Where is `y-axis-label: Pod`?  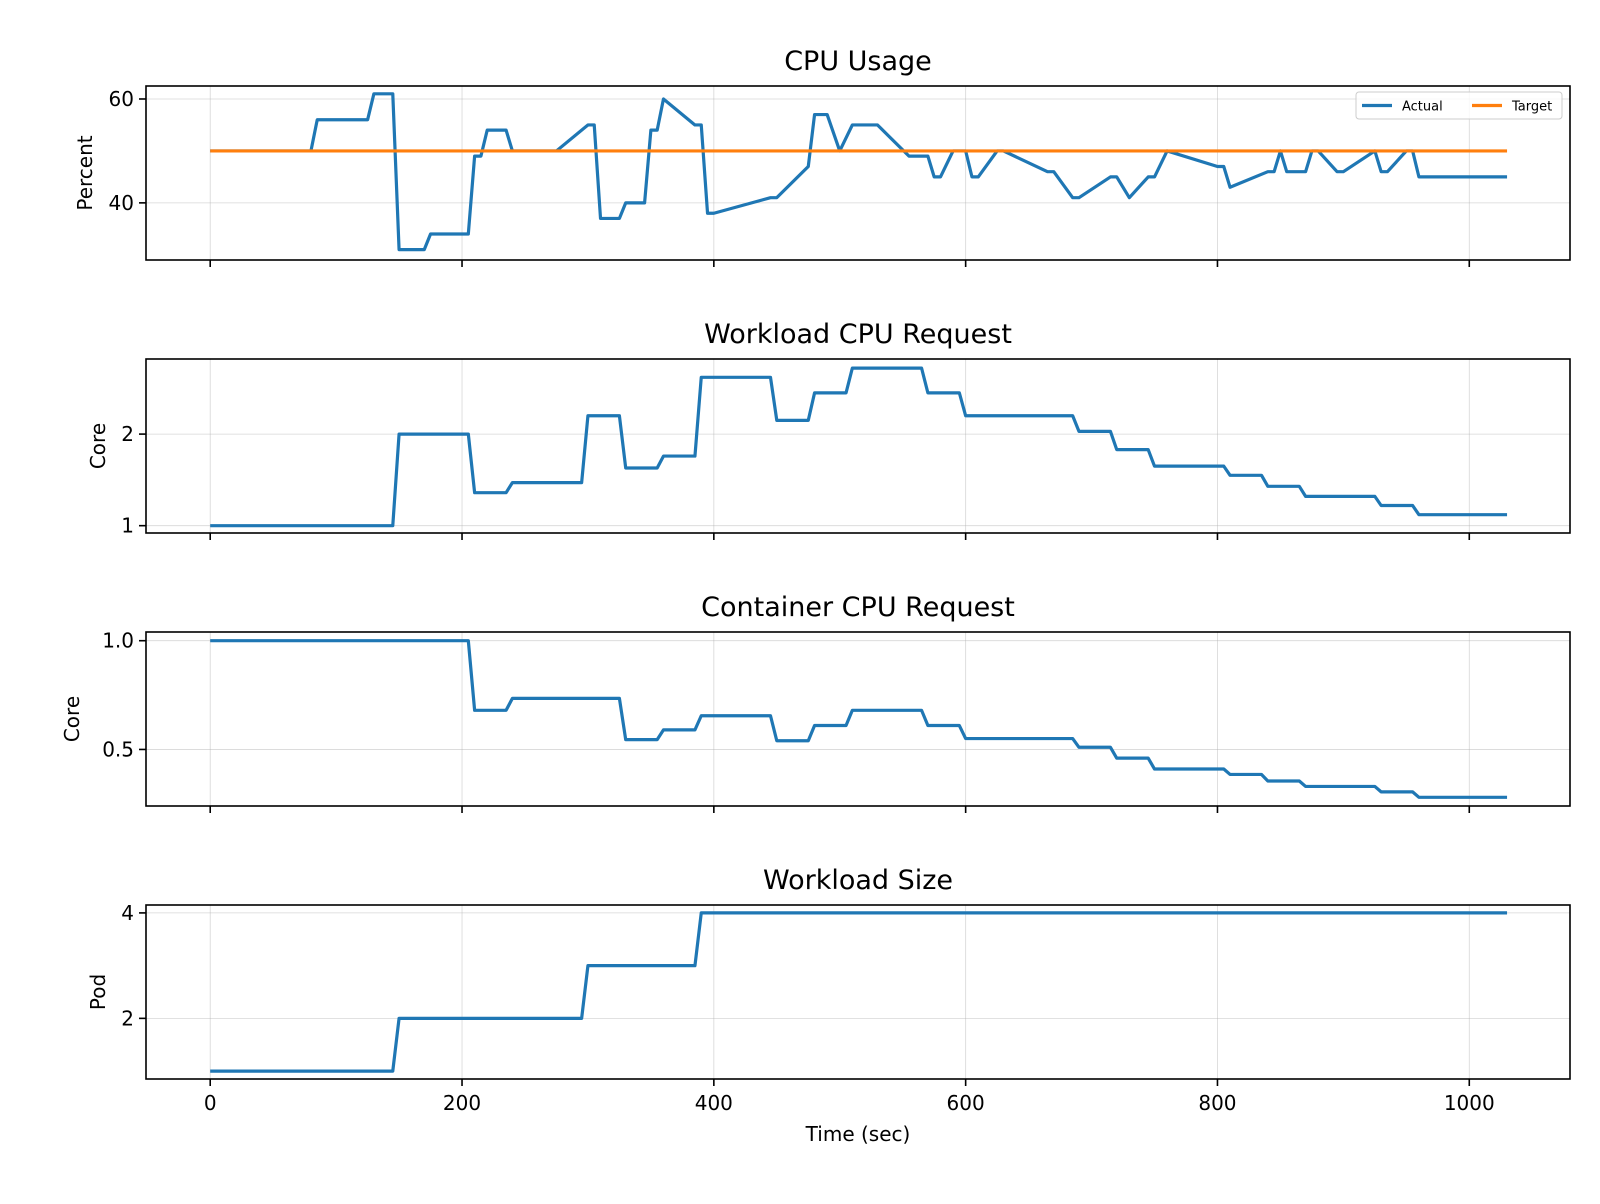 y-axis-label: Pod is located at coordinates (98, 992).